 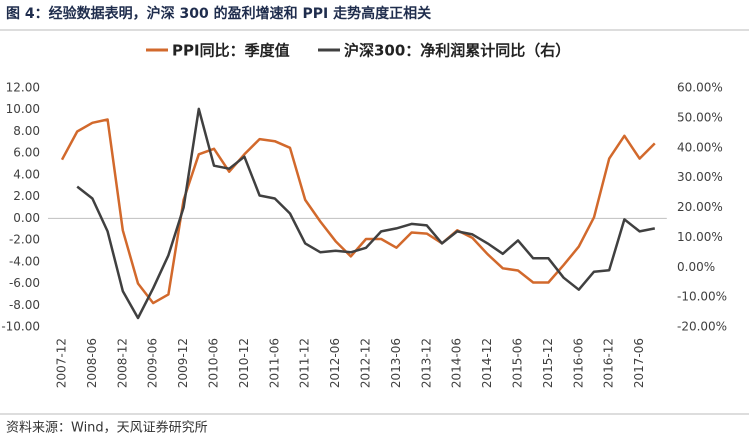 What do you see at coordinates (700, 88) in the screenshot?
I see `y2-tick-label: 60.00%` at bounding box center [700, 88].